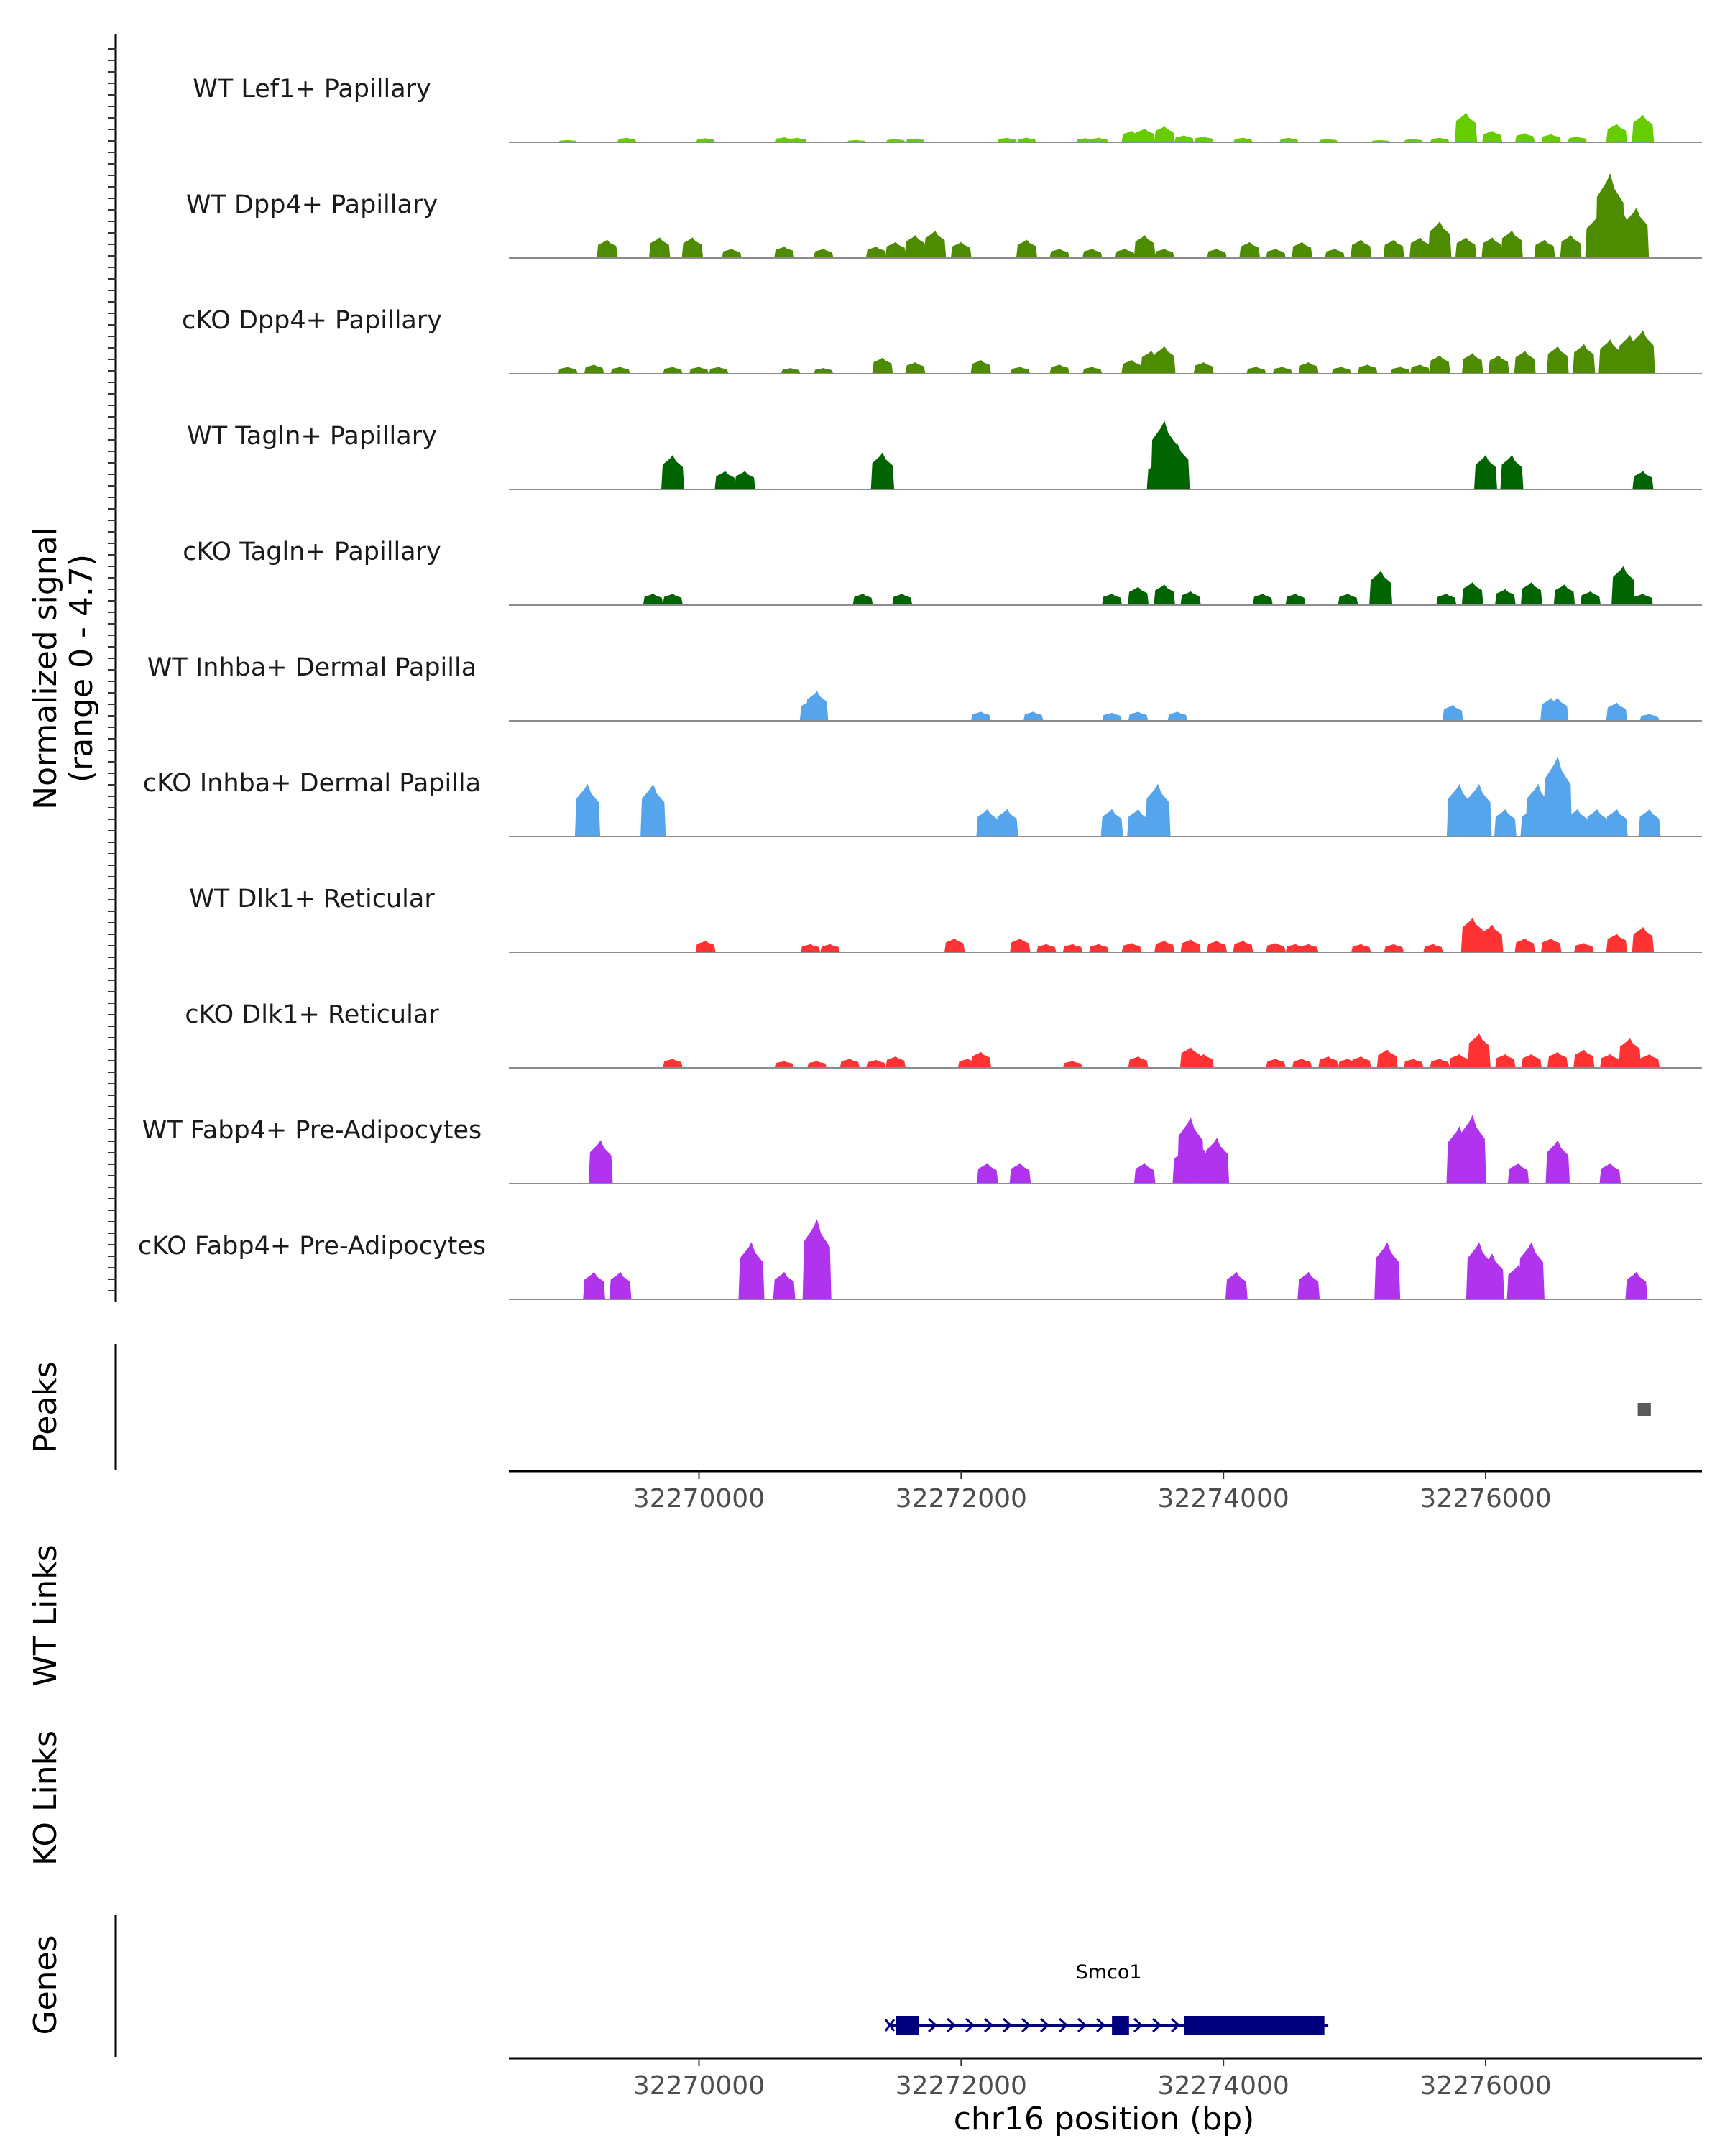 Image resolution: width=1725 pixels, height=2156 pixels. What do you see at coordinates (312, 552) in the screenshot?
I see `track-label: cKO Tagln+ Papillary` at bounding box center [312, 552].